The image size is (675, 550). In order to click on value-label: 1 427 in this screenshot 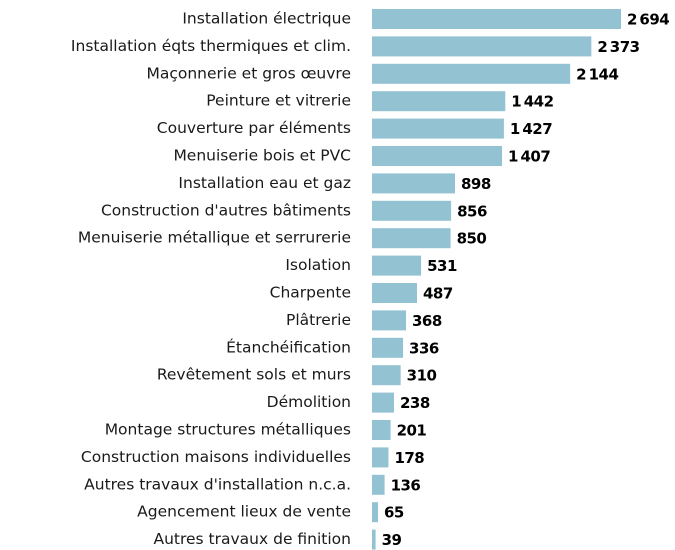, I will do `click(531, 129)`.